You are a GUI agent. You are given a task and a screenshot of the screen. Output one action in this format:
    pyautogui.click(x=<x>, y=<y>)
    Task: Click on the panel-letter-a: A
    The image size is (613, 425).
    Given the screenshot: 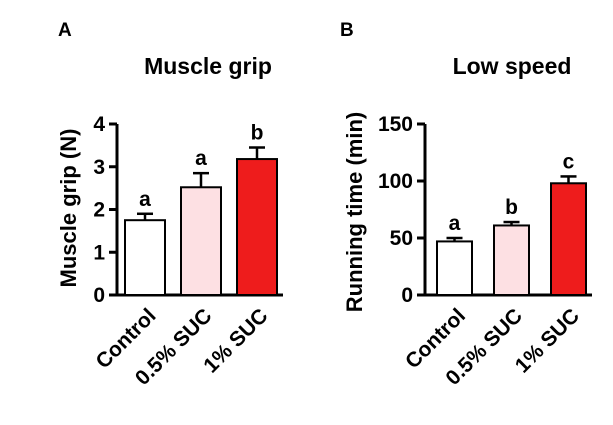 What is the action you would take?
    pyautogui.click(x=65, y=30)
    